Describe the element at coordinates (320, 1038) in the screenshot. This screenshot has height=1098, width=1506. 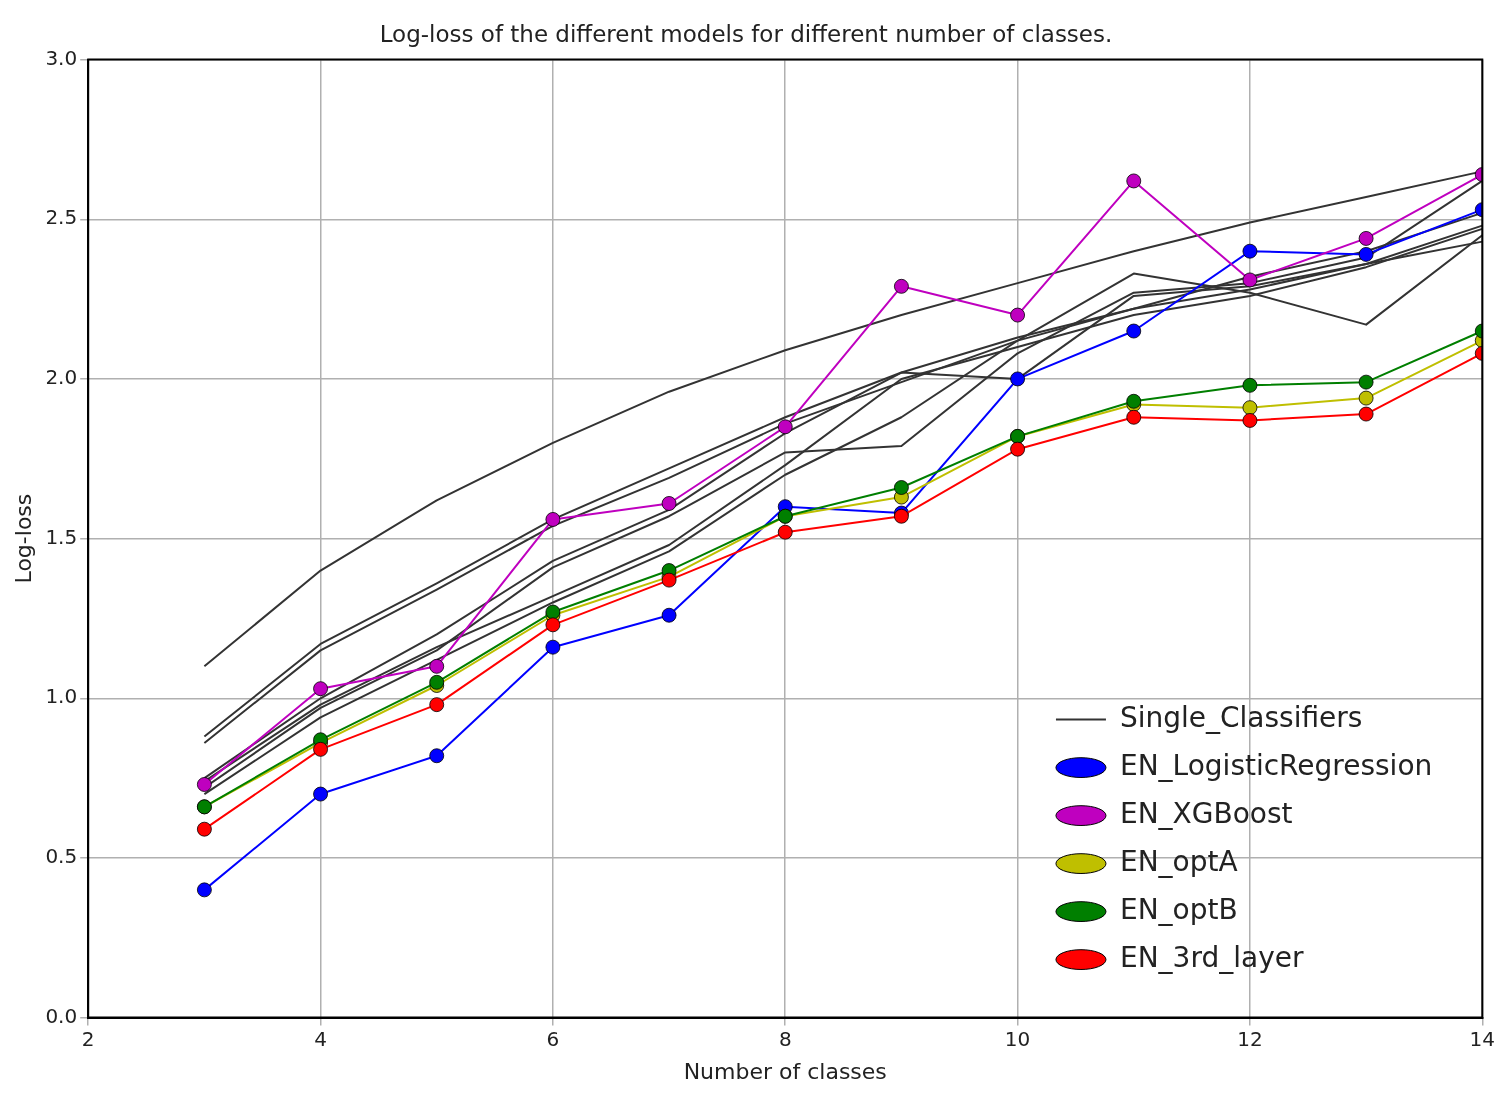
I see `x-tick-label: 4` at that location.